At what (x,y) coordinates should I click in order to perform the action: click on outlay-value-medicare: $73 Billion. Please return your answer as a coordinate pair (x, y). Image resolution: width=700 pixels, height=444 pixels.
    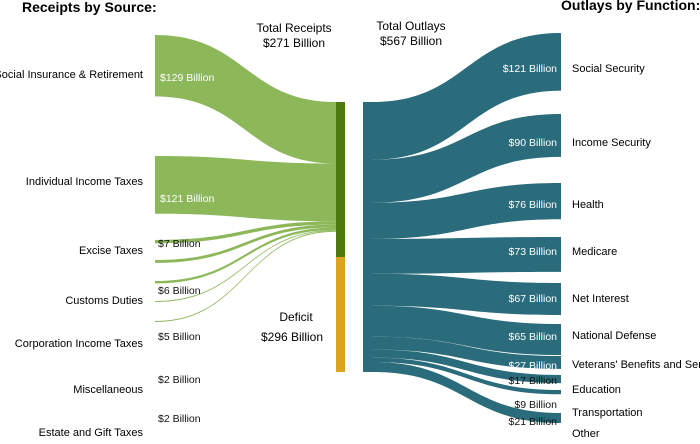
    Looking at the image, I should click on (533, 252).